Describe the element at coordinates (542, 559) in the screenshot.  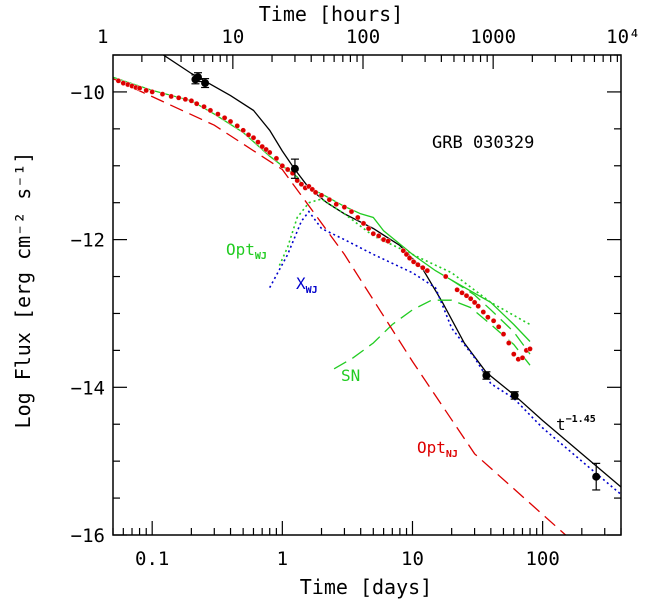
I see `bottom-tick-label: 100` at that location.